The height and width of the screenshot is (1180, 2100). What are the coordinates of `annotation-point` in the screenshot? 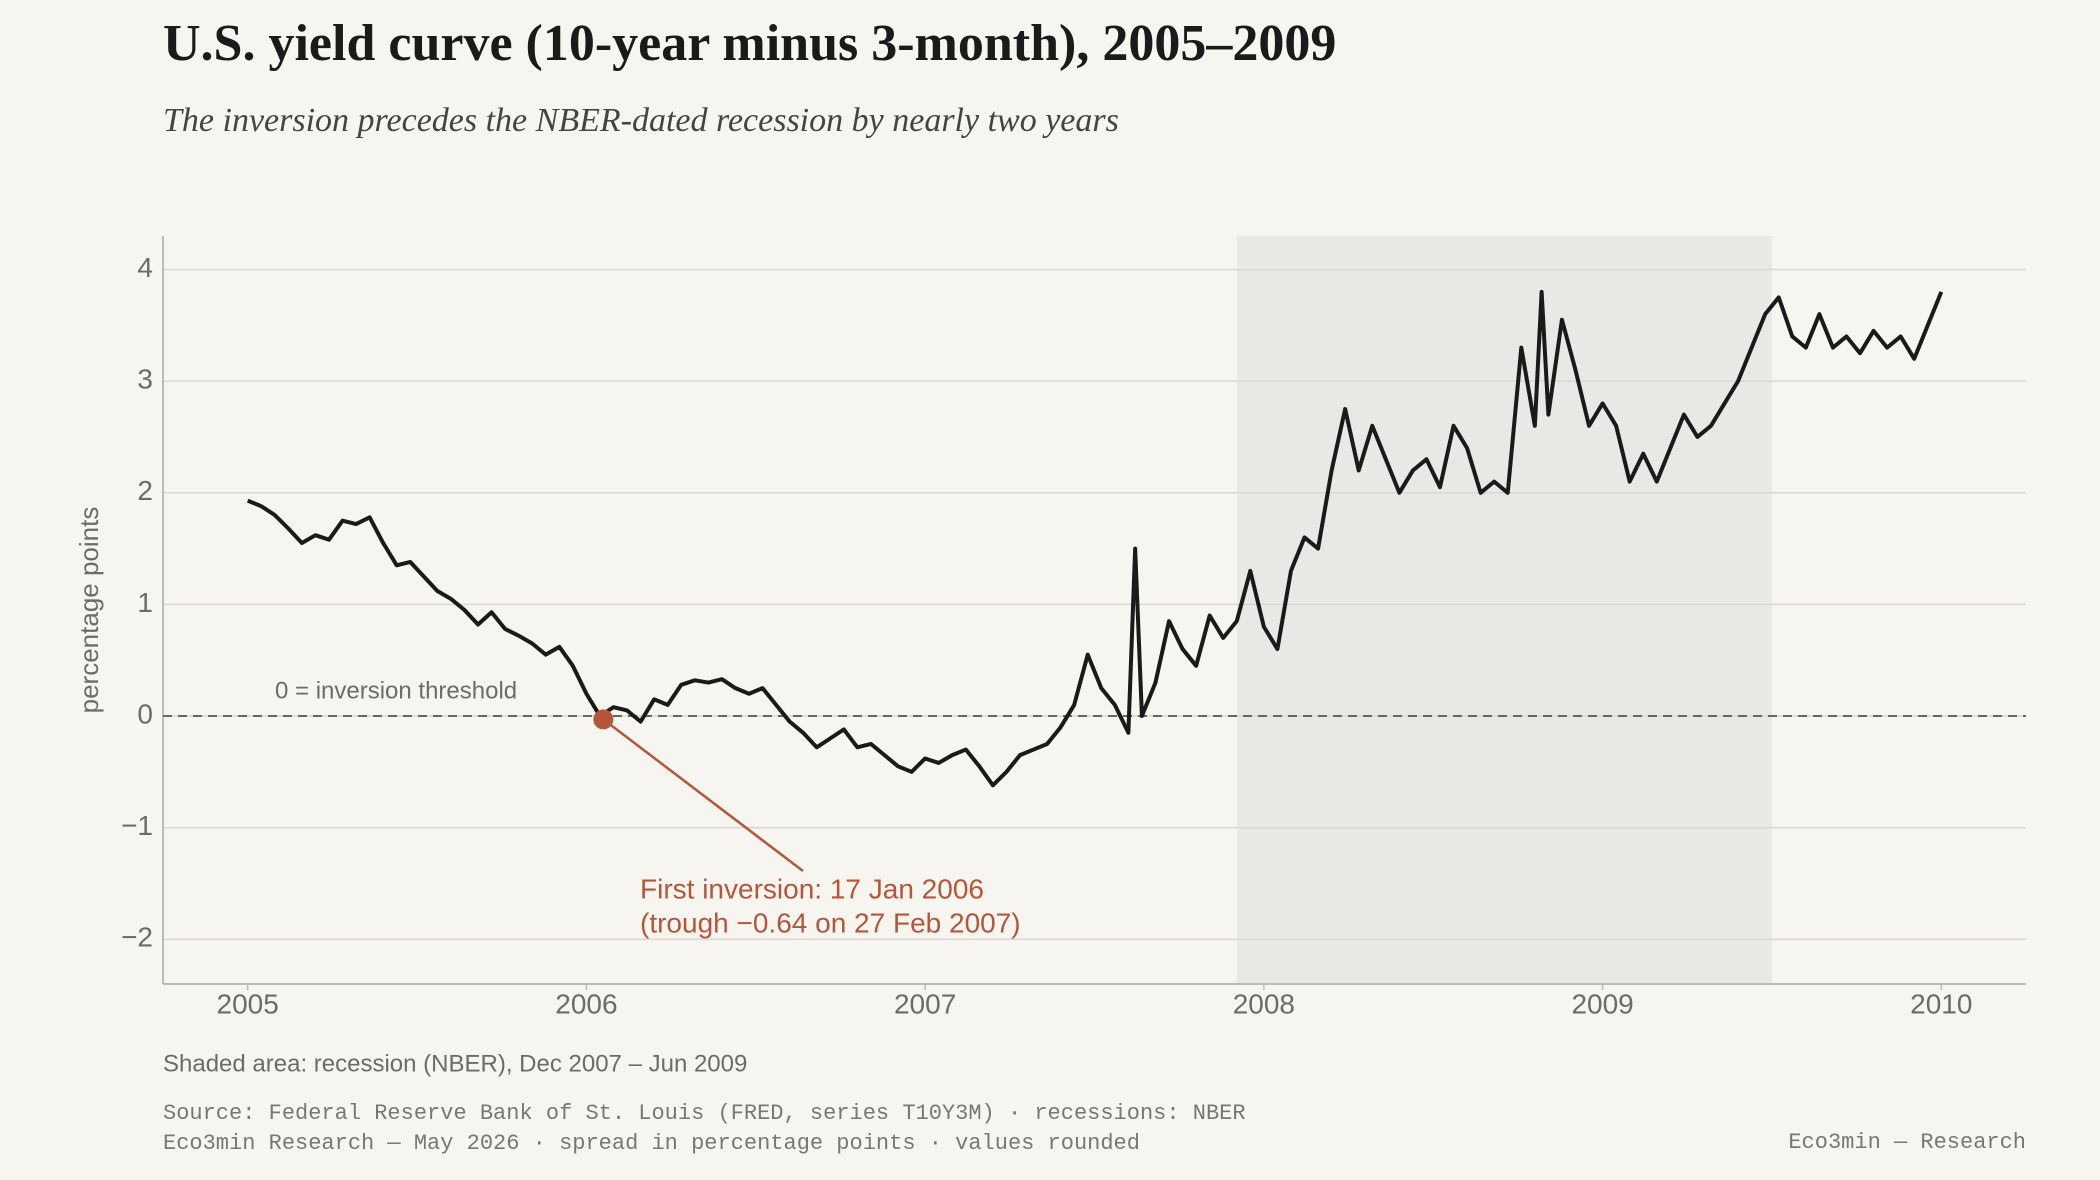 It's located at (603, 719).